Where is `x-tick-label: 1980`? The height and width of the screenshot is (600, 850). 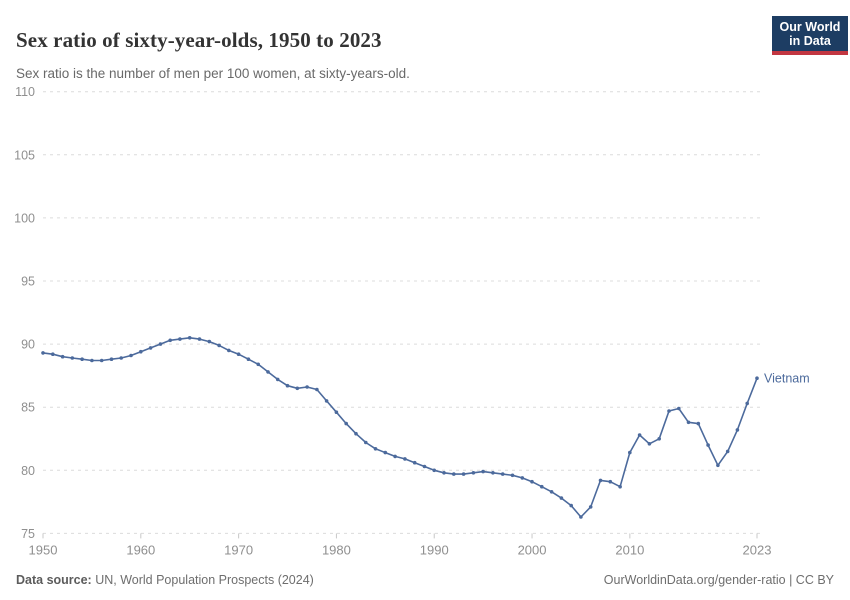
x-tick-label: 1980 is located at coordinates (336, 549).